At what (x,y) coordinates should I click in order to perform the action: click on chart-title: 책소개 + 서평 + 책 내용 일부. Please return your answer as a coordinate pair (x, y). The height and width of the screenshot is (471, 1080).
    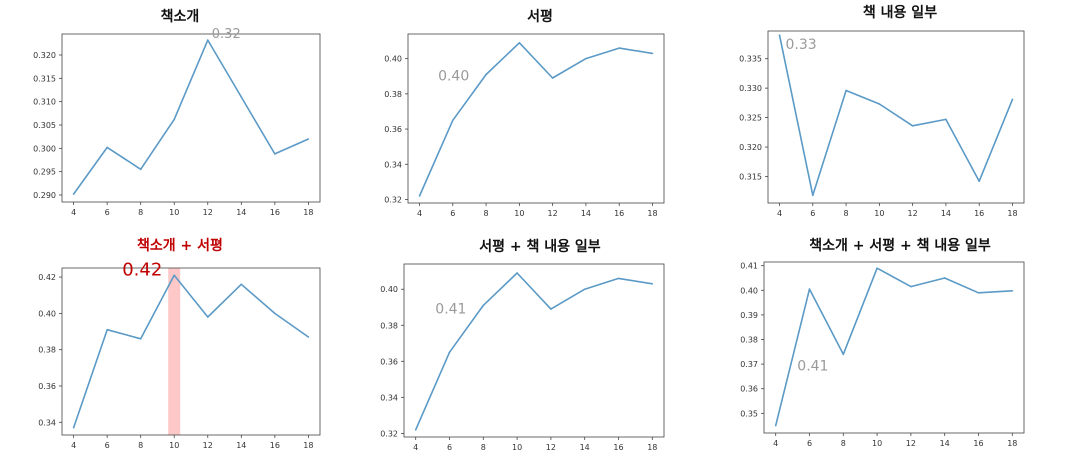
    Looking at the image, I should click on (900, 246).